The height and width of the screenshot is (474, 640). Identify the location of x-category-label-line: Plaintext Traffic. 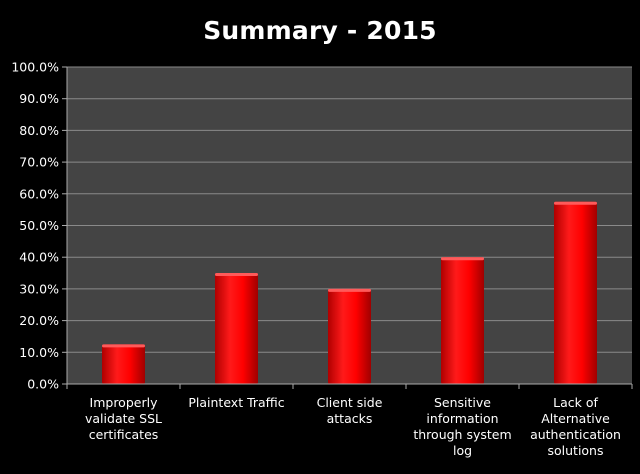
(236, 402).